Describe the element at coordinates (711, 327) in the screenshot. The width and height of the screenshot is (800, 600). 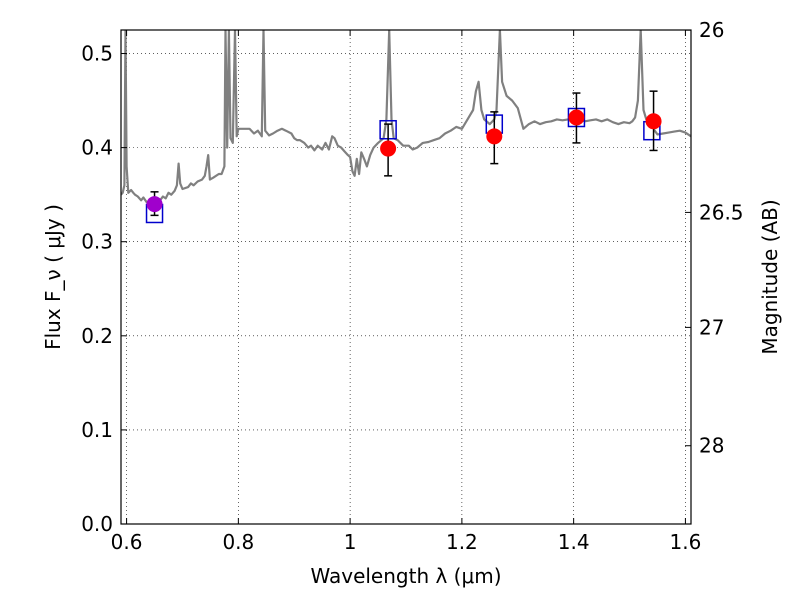
I see `y2-tick-label: 27` at that location.